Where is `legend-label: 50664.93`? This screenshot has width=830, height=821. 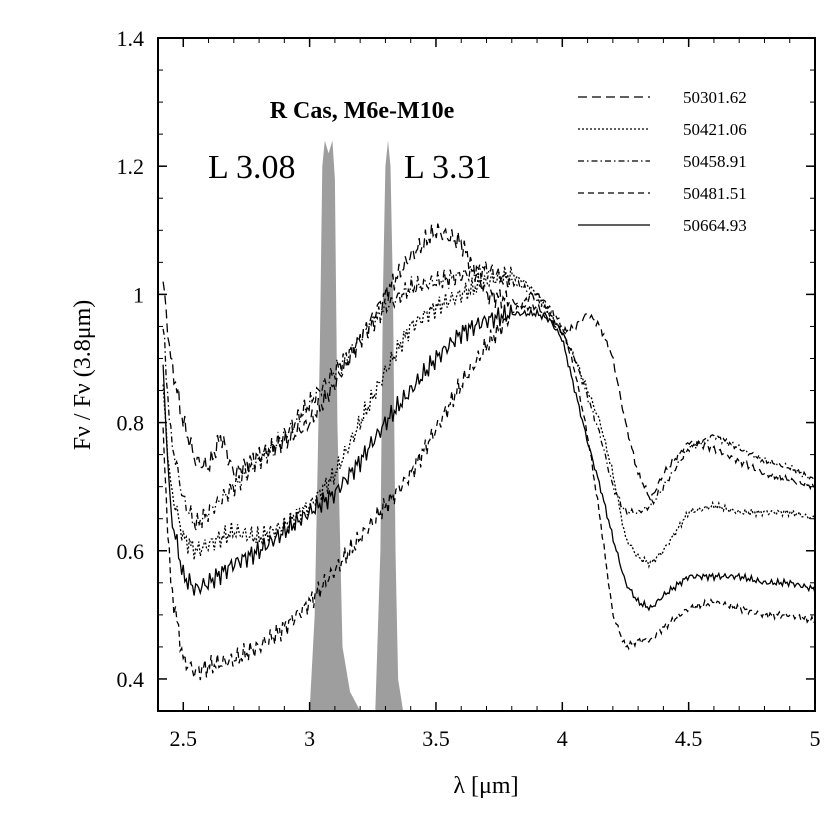 legend-label: 50664.93 is located at coordinates (715, 225).